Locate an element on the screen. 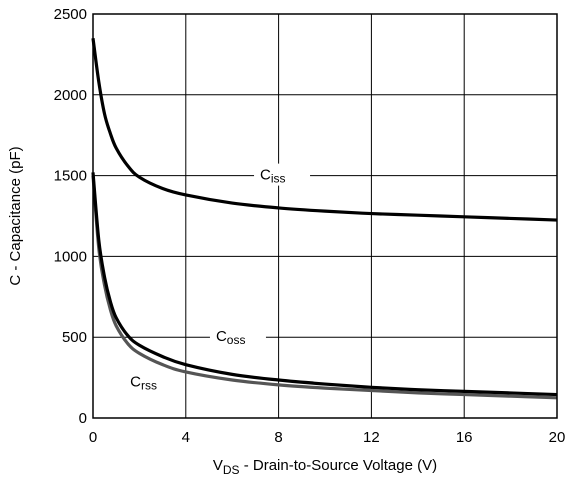  y-axis-title: C - Capacitance (pF) is located at coordinates (15, 215).